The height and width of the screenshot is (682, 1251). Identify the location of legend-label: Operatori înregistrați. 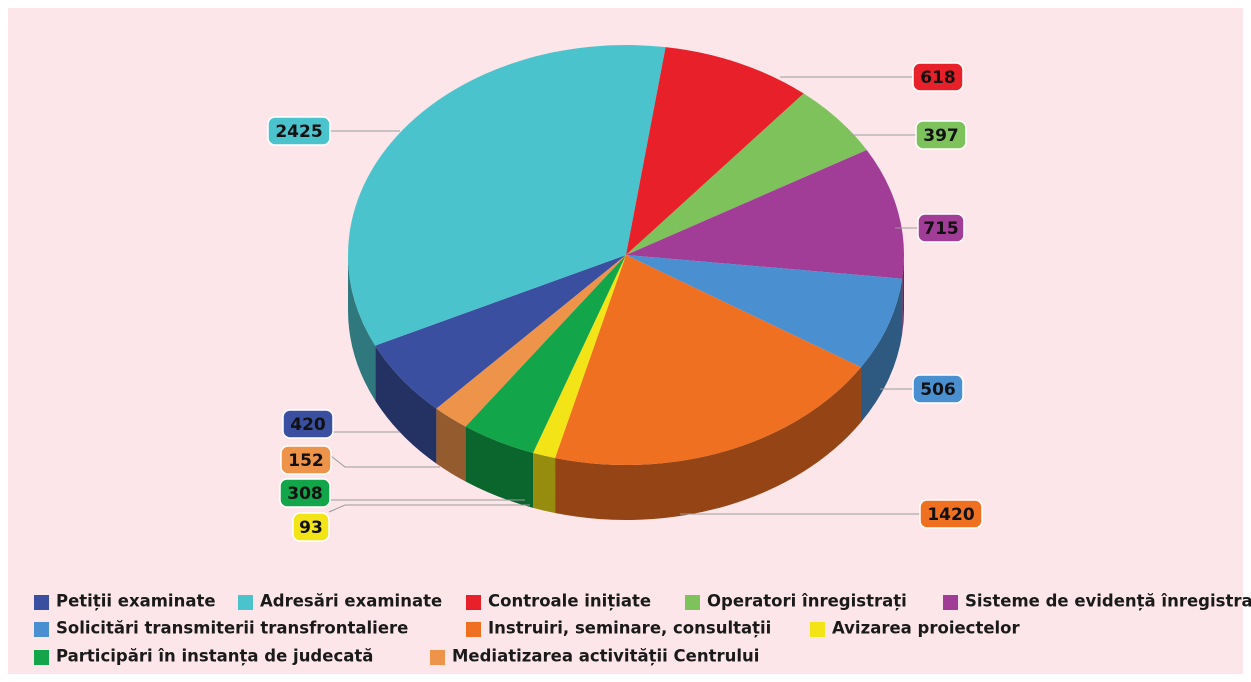
(807, 601).